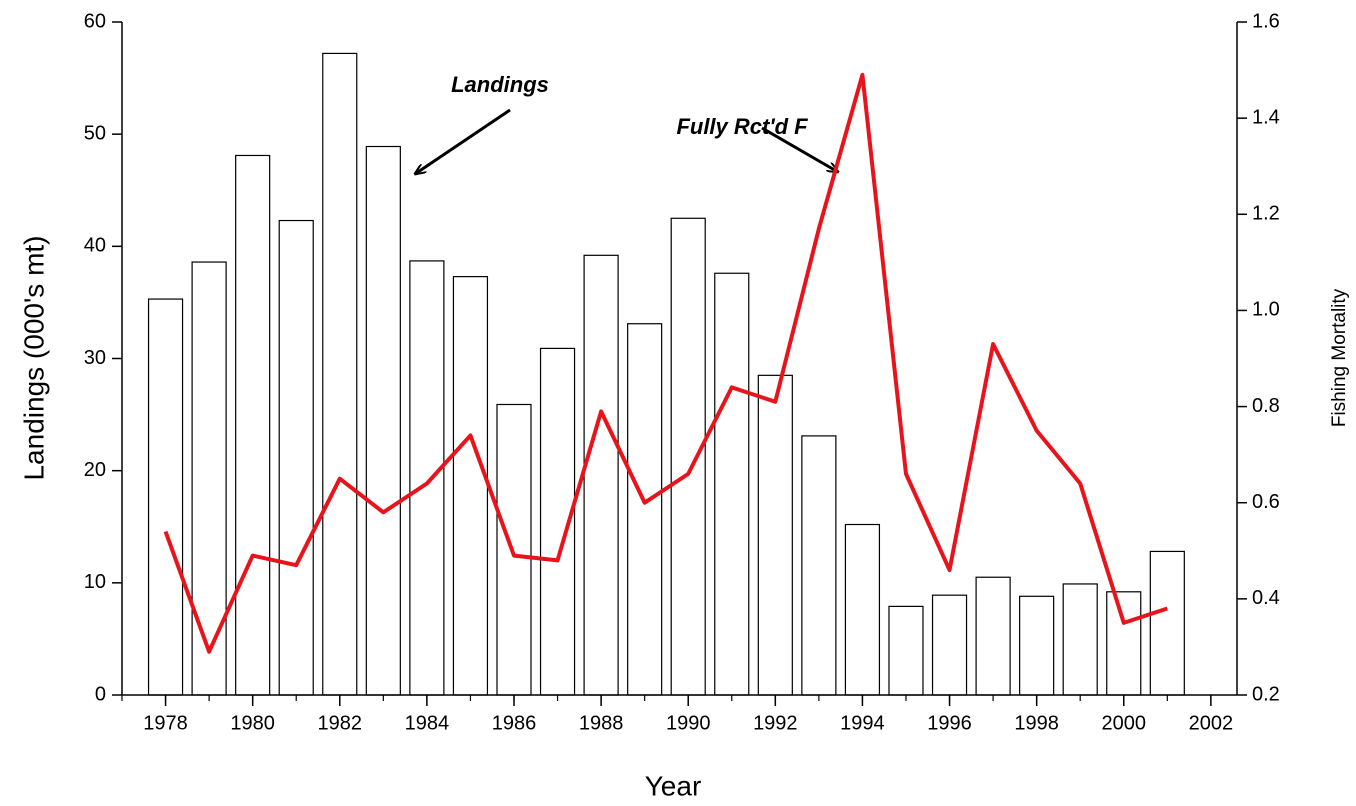 The width and height of the screenshot is (1356, 806). Describe the element at coordinates (95, 470) in the screenshot. I see `y-tick-label: 20` at that location.